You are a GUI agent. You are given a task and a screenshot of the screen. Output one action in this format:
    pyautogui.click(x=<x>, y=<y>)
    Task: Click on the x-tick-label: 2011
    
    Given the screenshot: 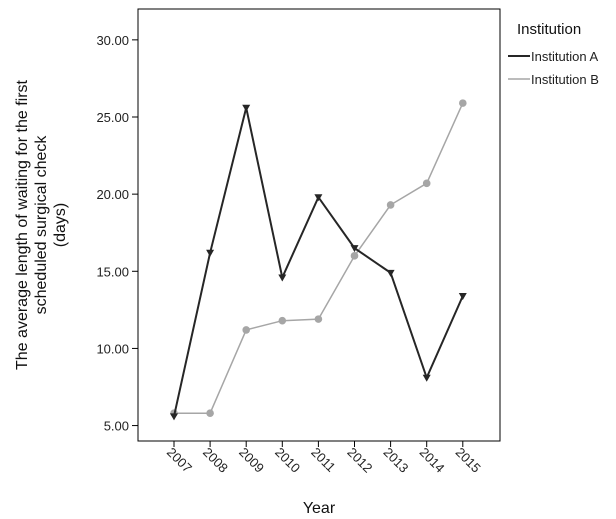 What is the action you would take?
    pyautogui.click(x=323, y=460)
    